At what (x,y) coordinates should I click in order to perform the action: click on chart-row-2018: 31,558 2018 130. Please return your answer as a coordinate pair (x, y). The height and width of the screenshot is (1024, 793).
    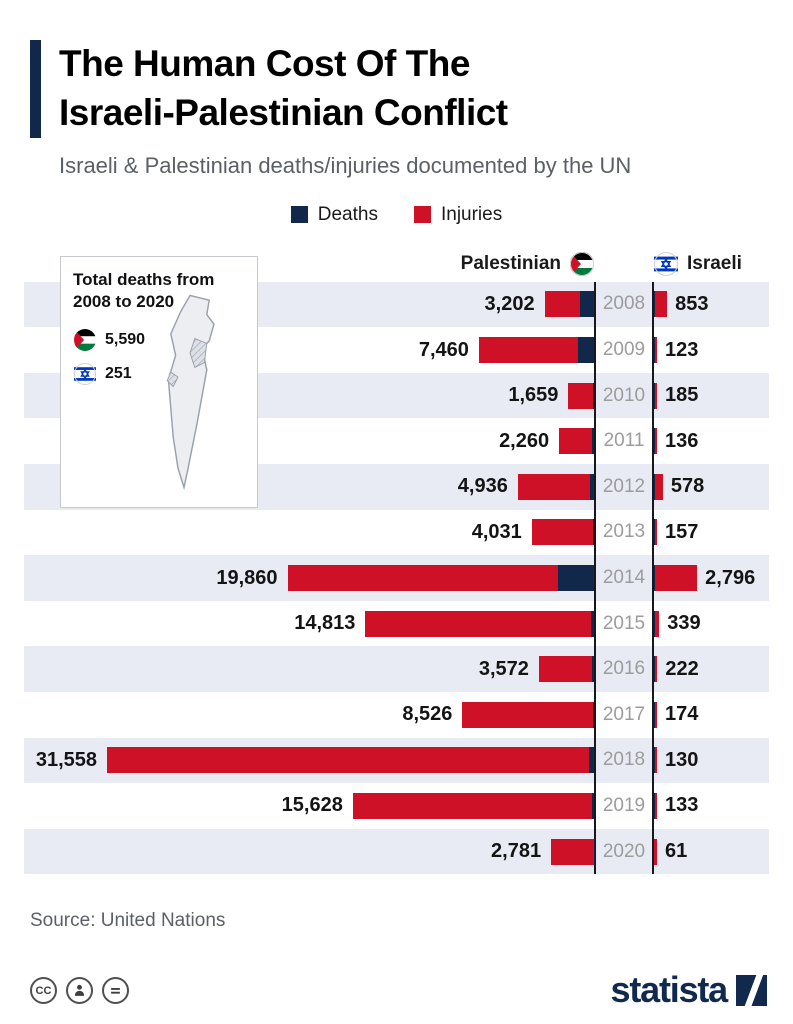
    Looking at the image, I should click on (396, 760).